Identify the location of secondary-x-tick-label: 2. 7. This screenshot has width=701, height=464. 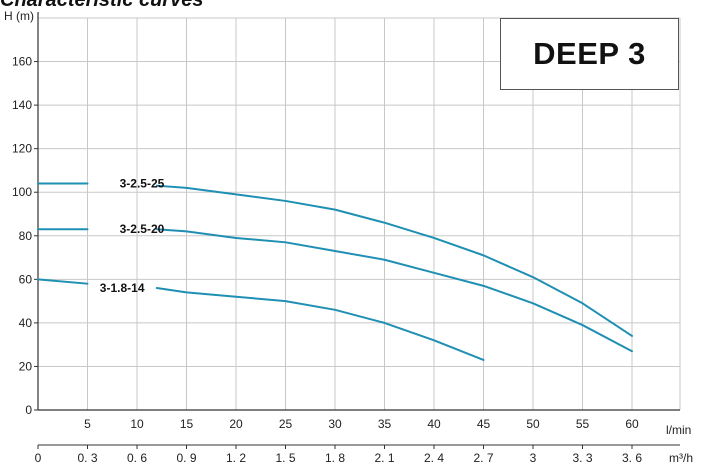
(483, 457).